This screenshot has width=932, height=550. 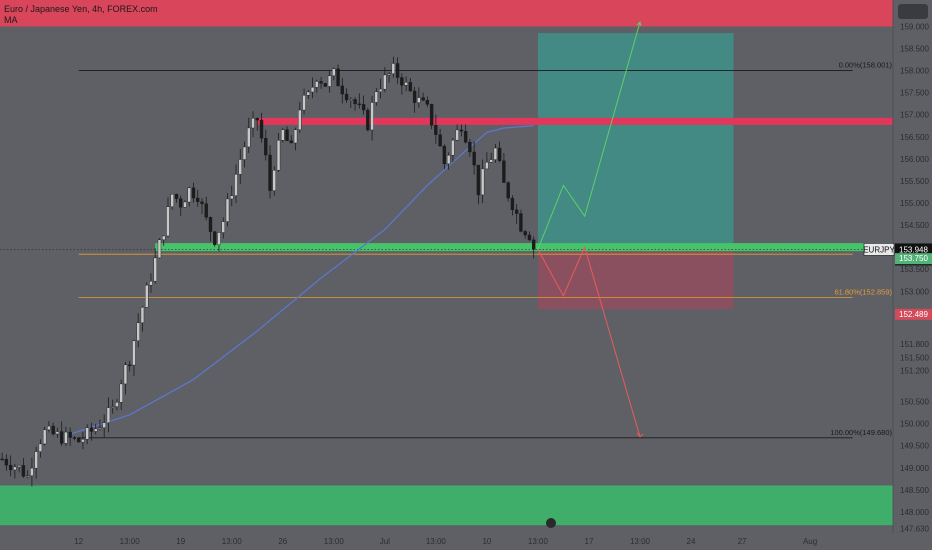 I want to click on symbol-tag, so click(x=879, y=249).